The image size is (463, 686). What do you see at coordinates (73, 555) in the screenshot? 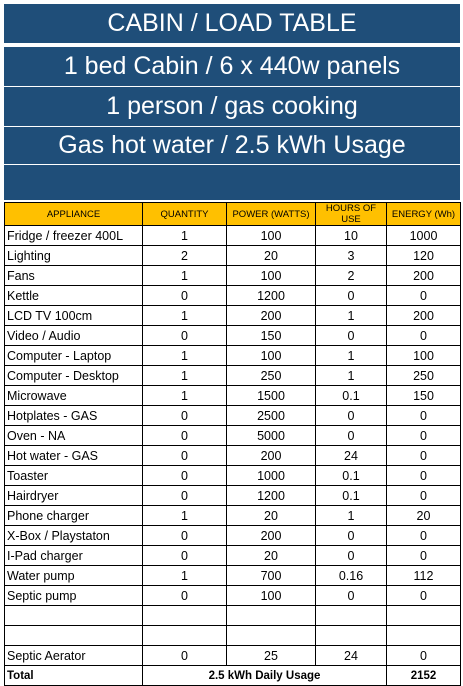
I see `cell-appliance: I-Pad charger` at bounding box center [73, 555].